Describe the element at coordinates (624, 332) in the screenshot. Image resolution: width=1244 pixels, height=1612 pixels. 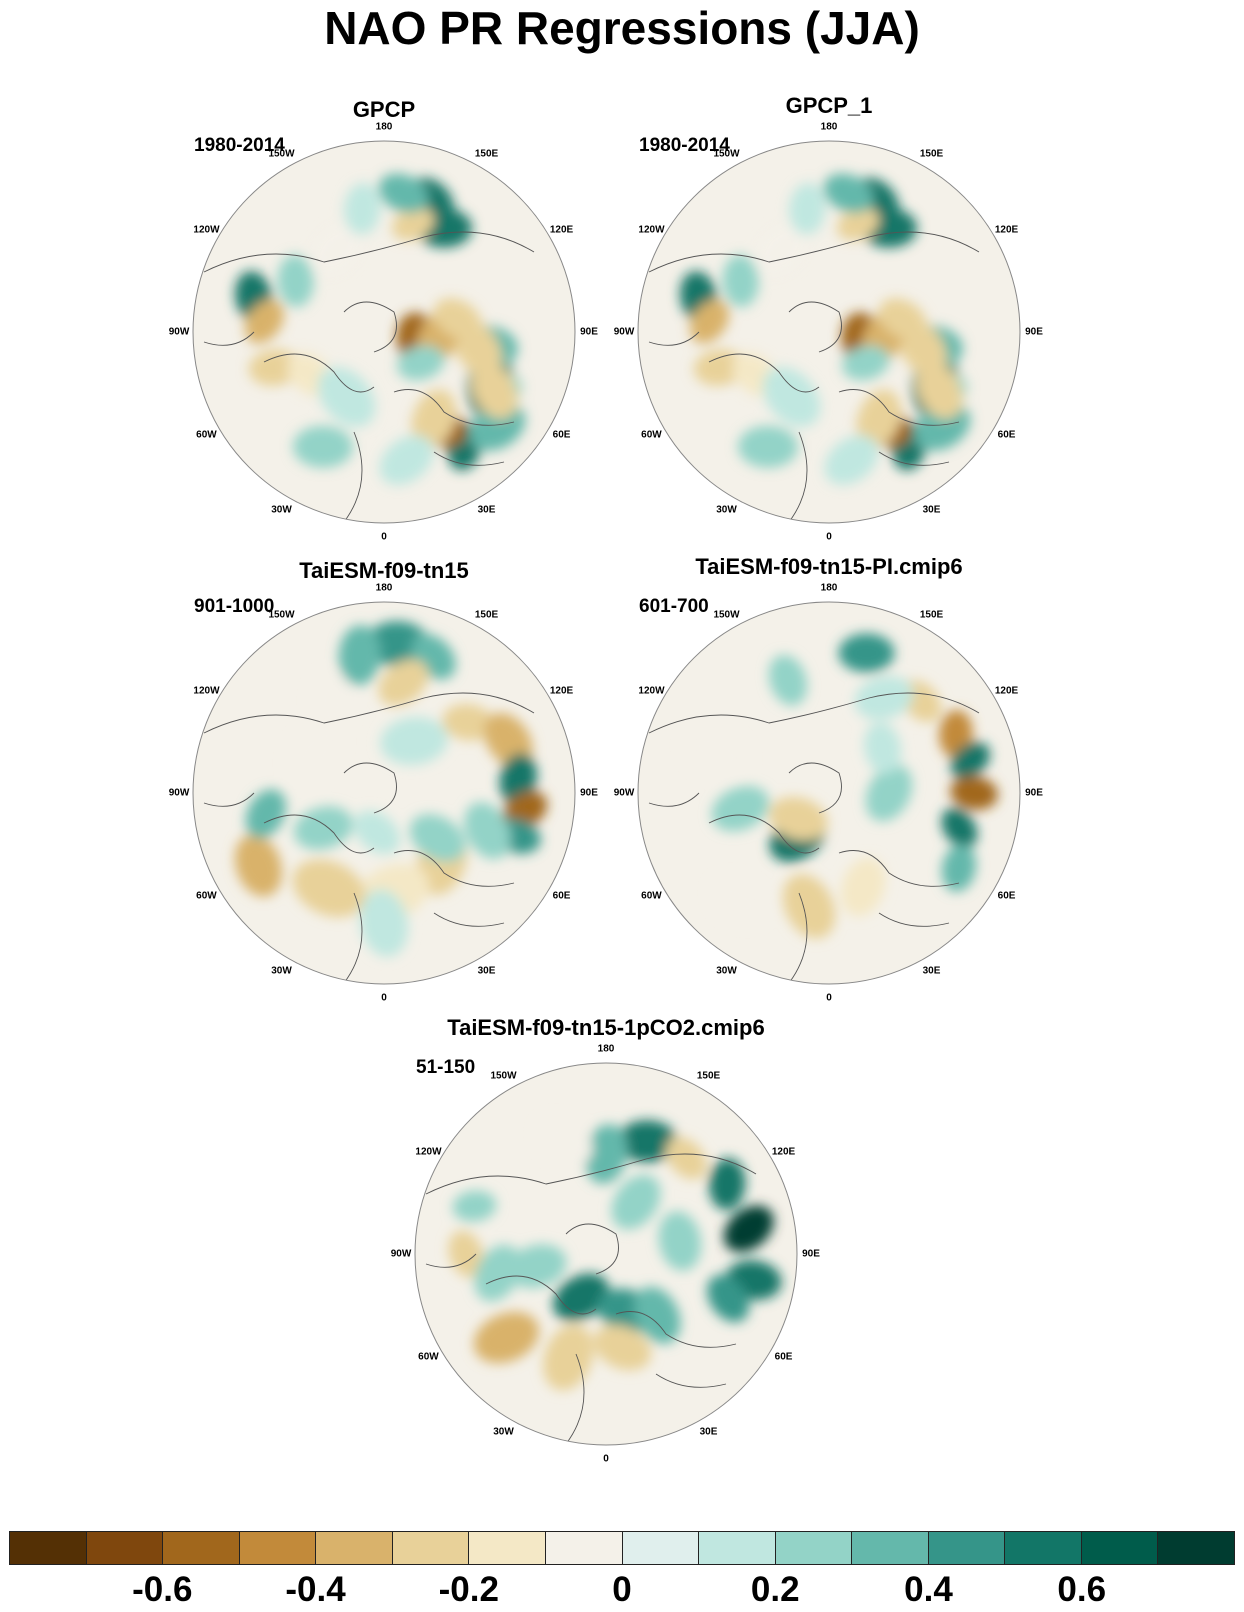
I see `lon-label: 90W` at that location.